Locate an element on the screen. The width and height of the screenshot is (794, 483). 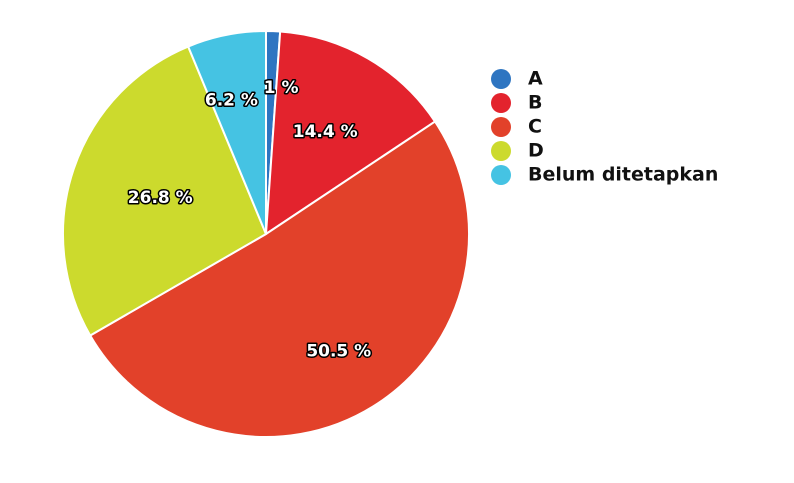
legend-label-b: B is located at coordinates (535, 103).